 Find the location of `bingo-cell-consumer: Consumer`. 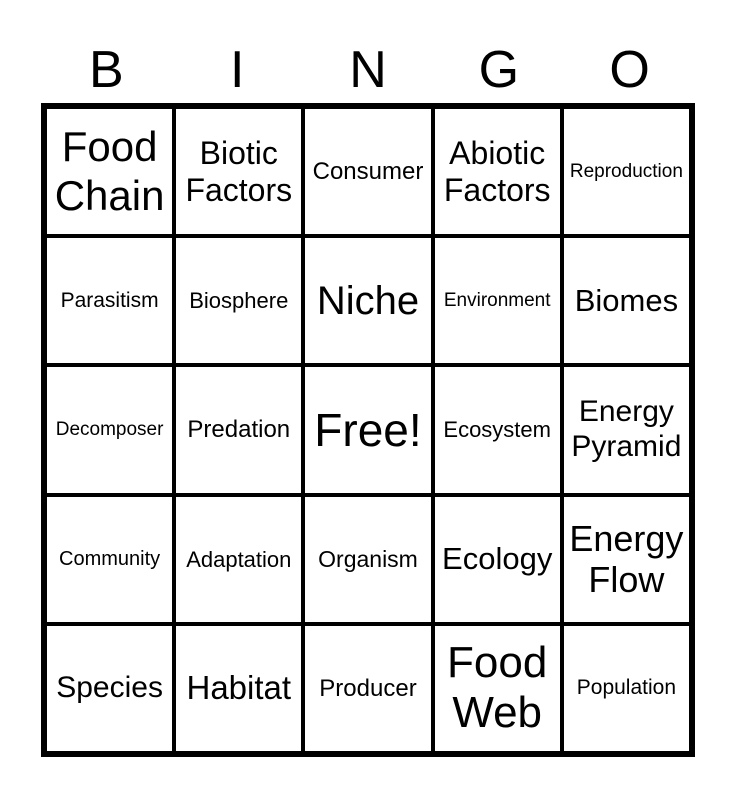

bingo-cell-consumer: Consumer is located at coordinates (368, 172).